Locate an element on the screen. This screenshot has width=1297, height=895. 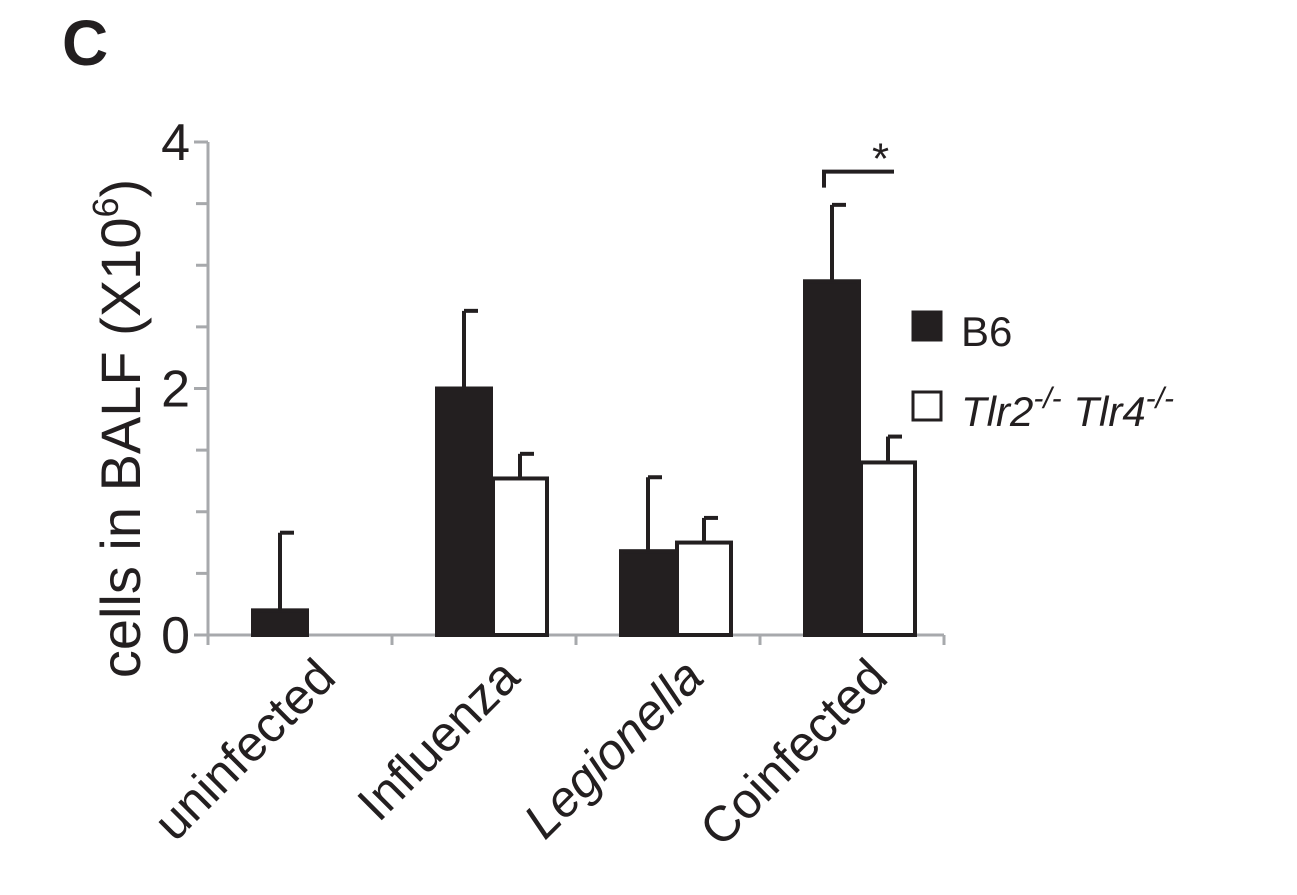
y-tick-label: 4 is located at coordinates (175, 143).